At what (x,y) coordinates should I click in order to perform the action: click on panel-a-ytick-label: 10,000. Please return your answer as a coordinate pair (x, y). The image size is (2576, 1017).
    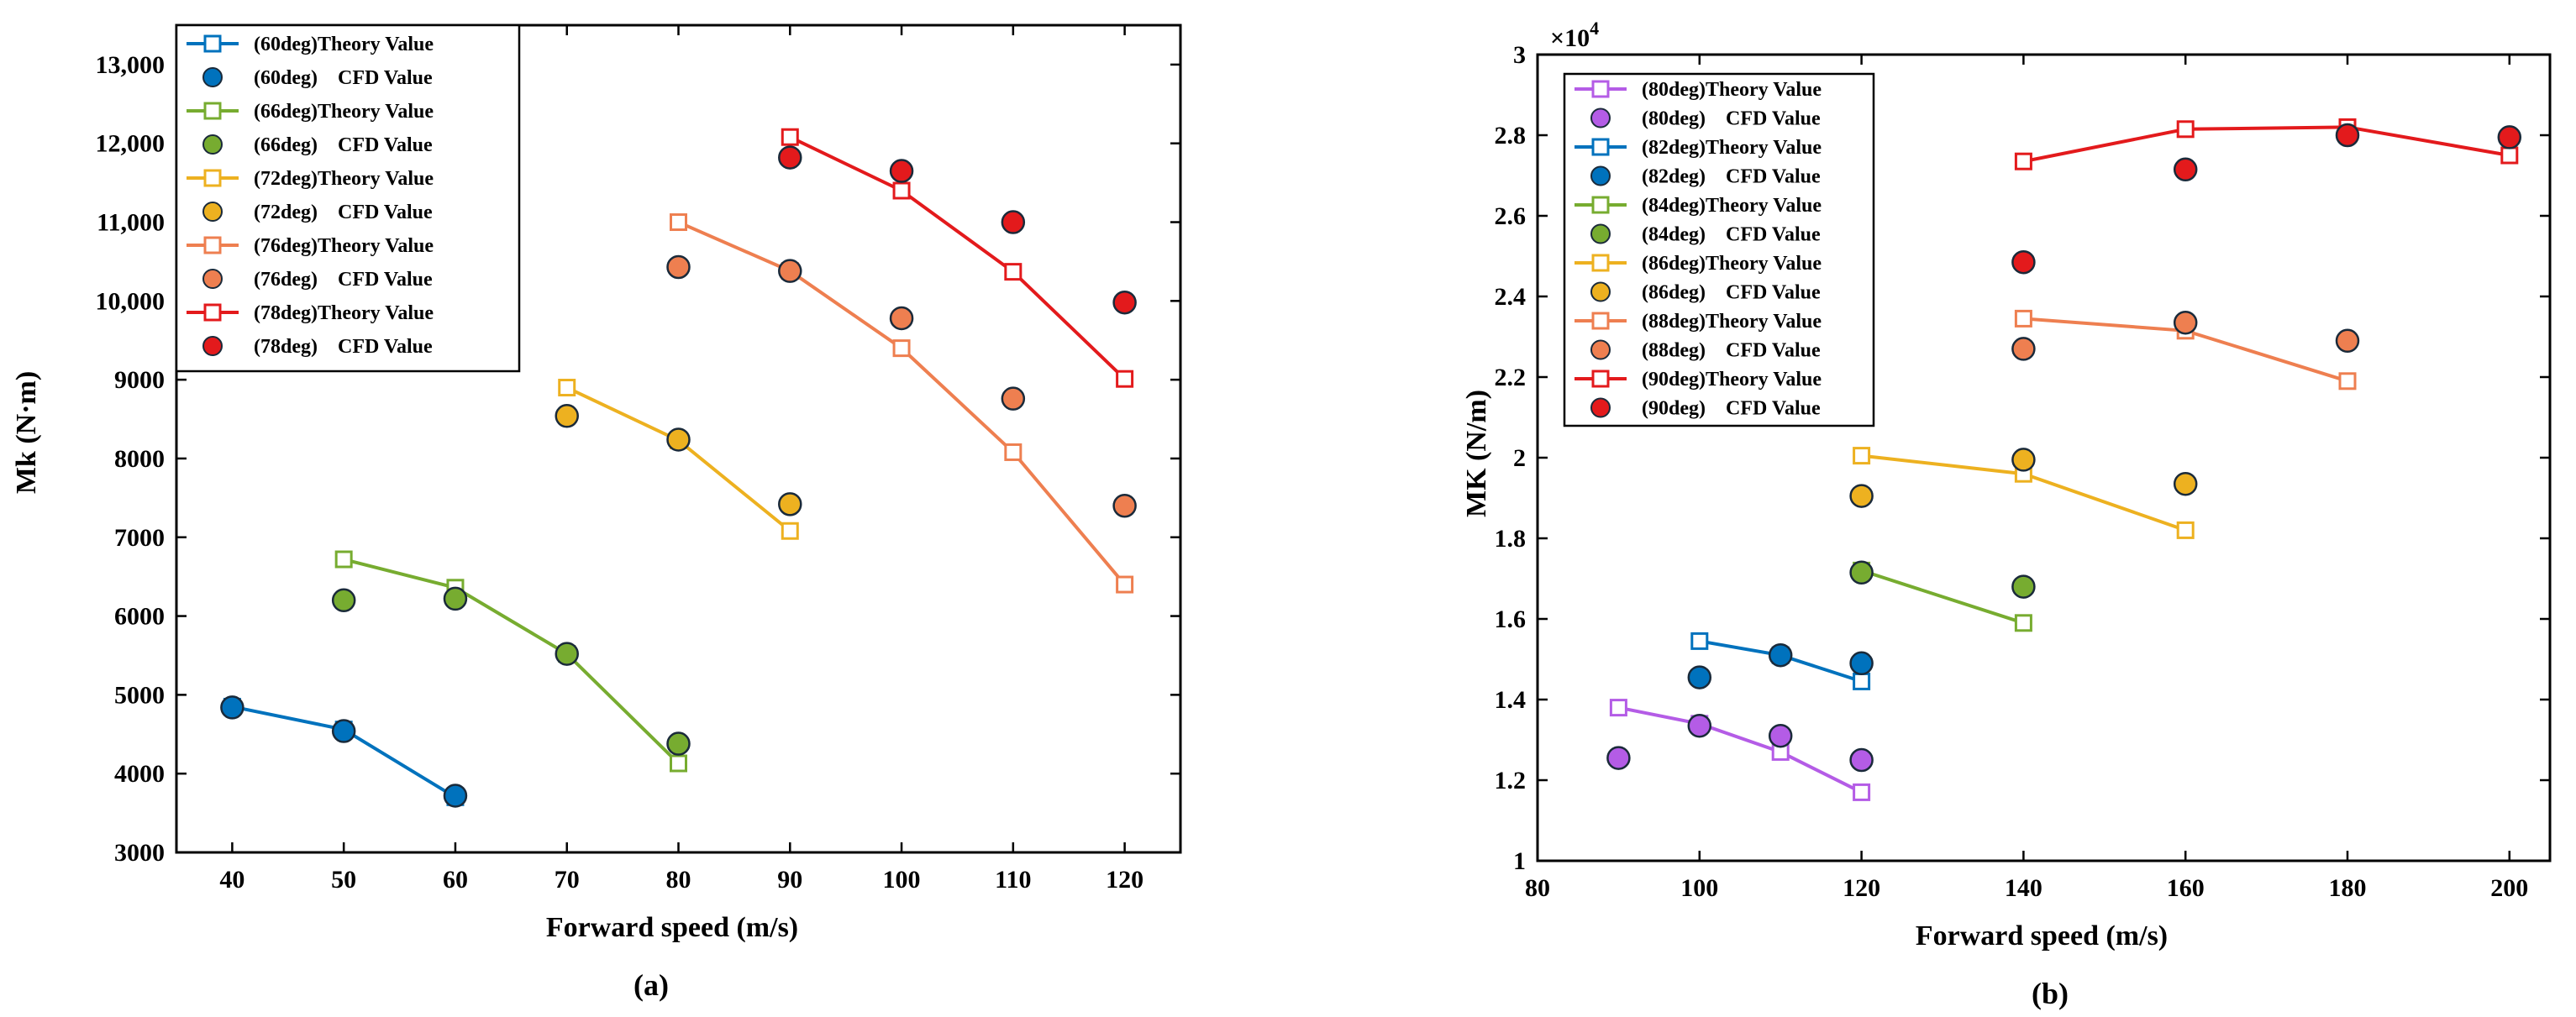
    Looking at the image, I should click on (131, 301).